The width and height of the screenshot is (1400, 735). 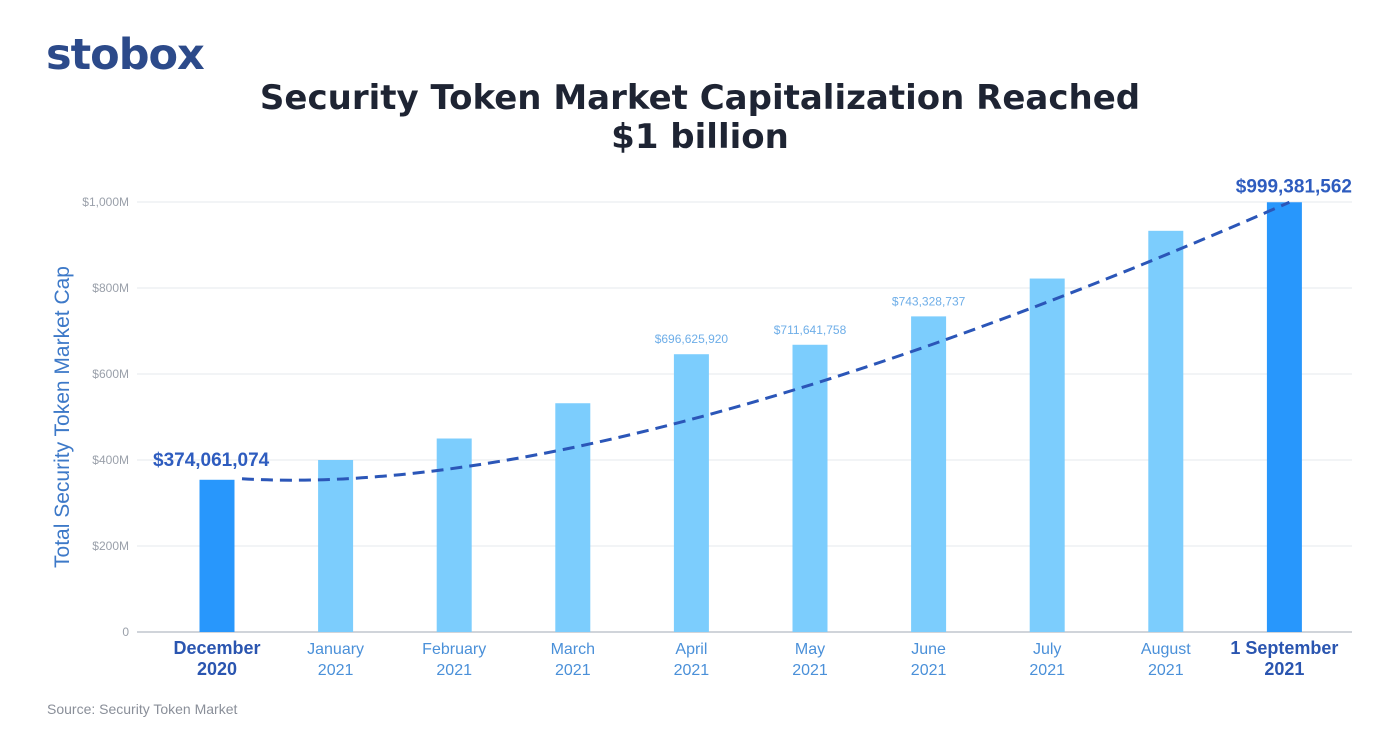 What do you see at coordinates (929, 301) in the screenshot?
I see `data-label: $743,328,737` at bounding box center [929, 301].